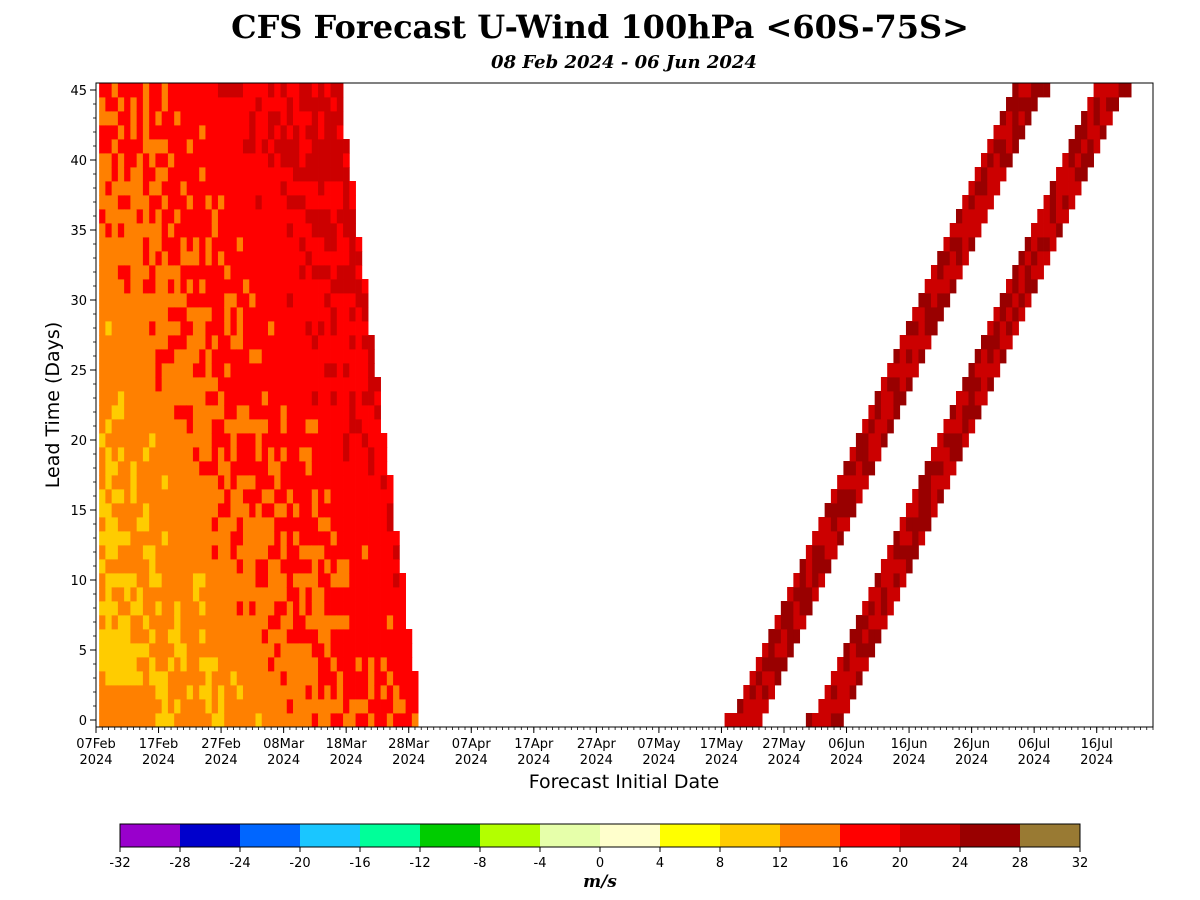 The image size is (1200, 900). What do you see at coordinates (159, 744) in the screenshot?
I see `x-tick-label: 17Feb` at bounding box center [159, 744].